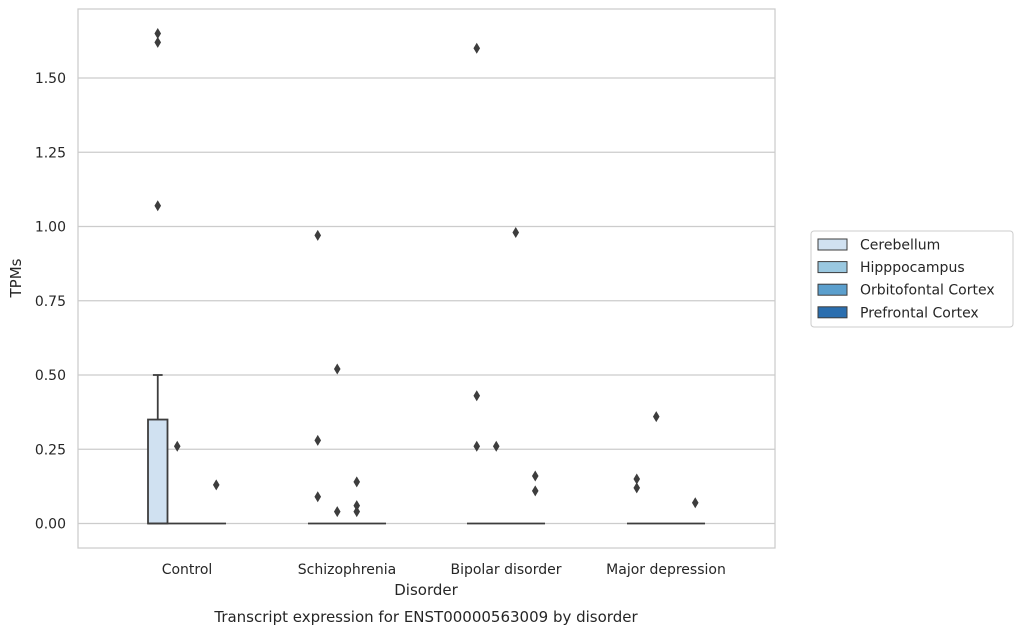 This screenshot has height=634, width=1023. What do you see at coordinates (927, 291) in the screenshot?
I see `legend-entry-label: Orbitofontal Cortex` at bounding box center [927, 291].